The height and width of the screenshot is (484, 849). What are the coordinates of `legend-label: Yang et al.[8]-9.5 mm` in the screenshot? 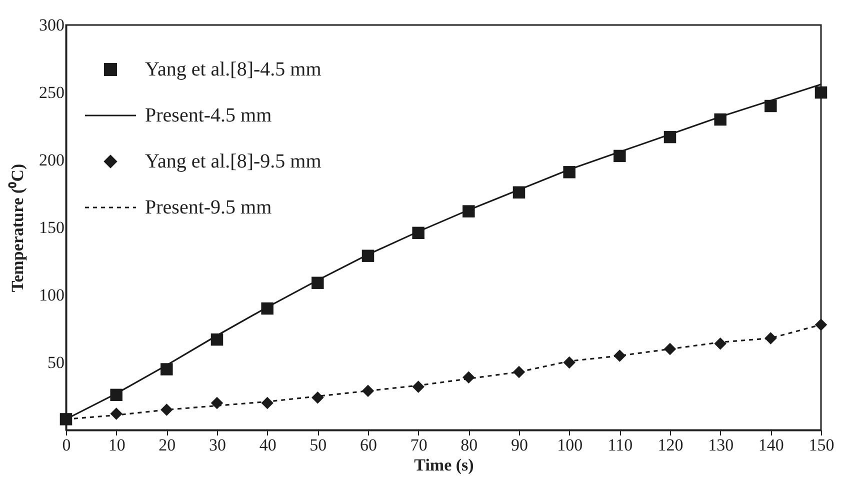 It's located at (233, 161).